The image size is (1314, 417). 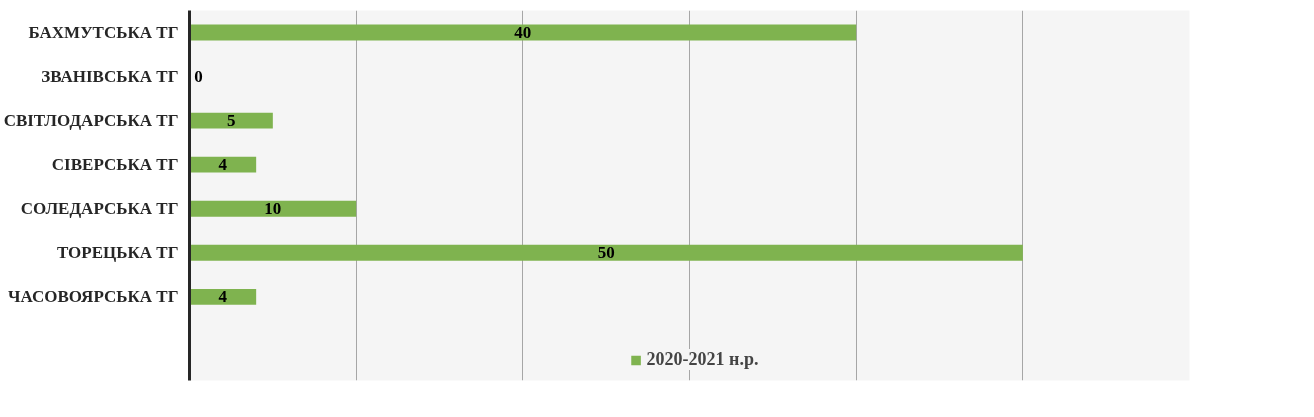 I want to click on y-tick-label: СІВЕРСЬКА ТГ, so click(x=115, y=165).